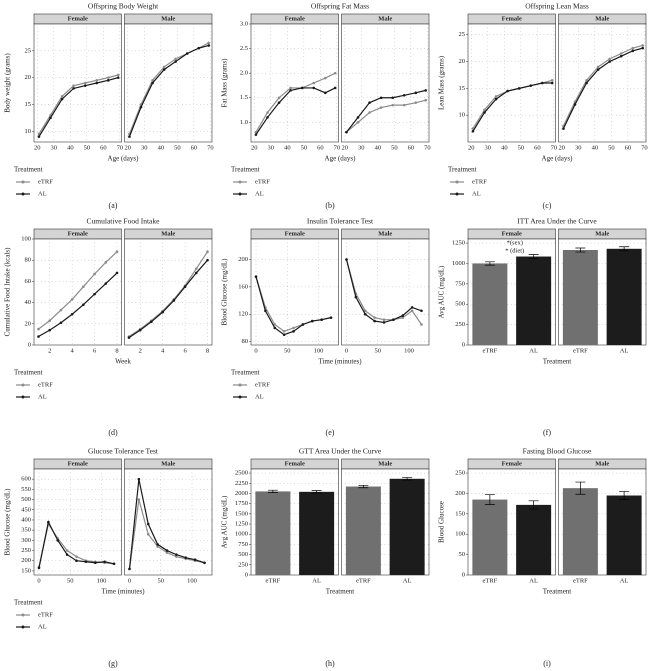 This screenshot has height=671, width=650. Describe the element at coordinates (340, 451) in the screenshot. I see `chart-title: GTT Area Under the Curve` at that location.